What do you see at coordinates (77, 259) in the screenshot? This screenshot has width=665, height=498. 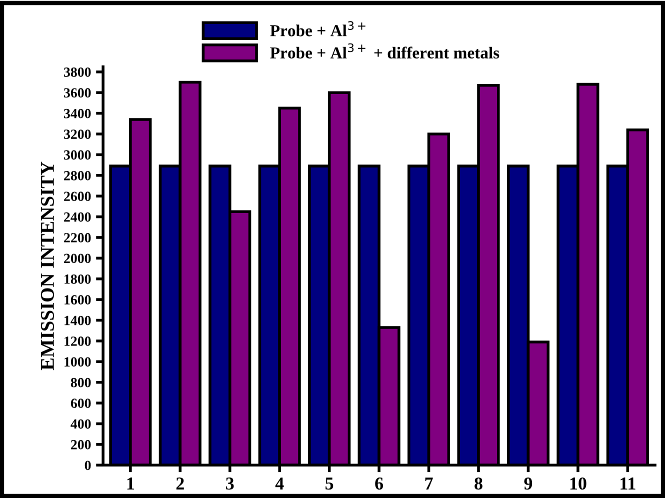 I see `y-tick-label: 2000` at bounding box center [77, 259].